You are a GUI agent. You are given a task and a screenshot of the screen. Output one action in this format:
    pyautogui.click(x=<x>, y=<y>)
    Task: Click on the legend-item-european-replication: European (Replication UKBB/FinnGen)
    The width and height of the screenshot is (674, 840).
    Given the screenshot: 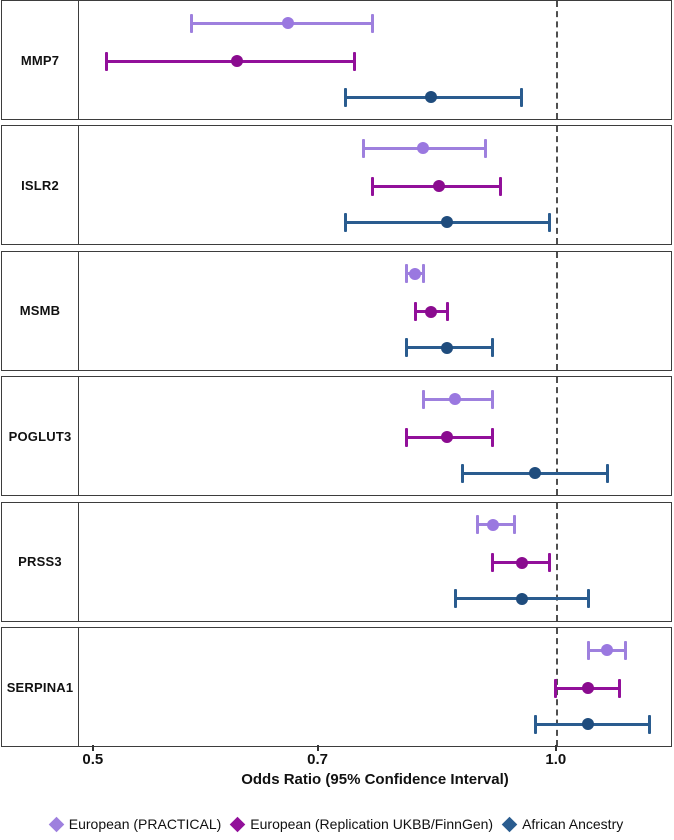 What is the action you would take?
    pyautogui.click(x=362, y=824)
    